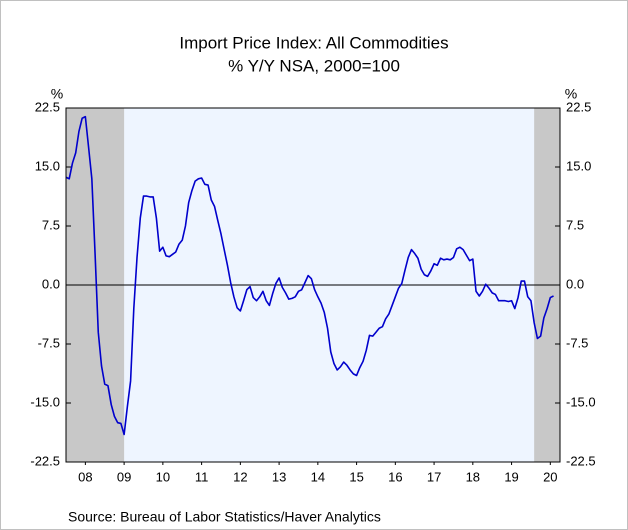 This screenshot has width=628, height=530. What do you see at coordinates (575, 283) in the screenshot?
I see `y2-tick-label: 0.0` at bounding box center [575, 283].